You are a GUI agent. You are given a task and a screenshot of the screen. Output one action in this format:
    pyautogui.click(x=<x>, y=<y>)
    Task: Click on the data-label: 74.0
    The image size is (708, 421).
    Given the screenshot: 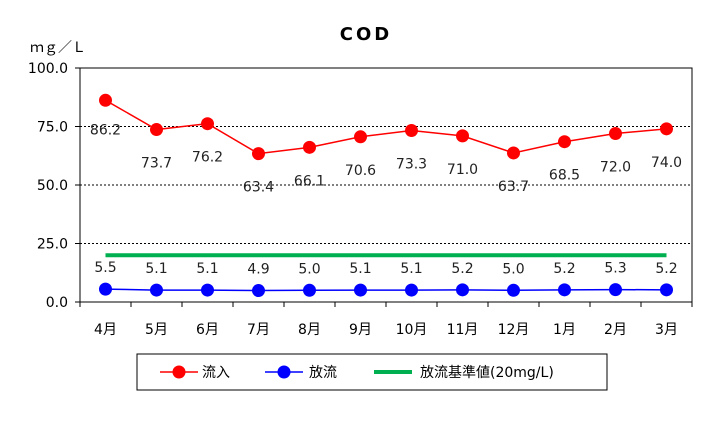 What is the action you would take?
    pyautogui.click(x=666, y=163)
    